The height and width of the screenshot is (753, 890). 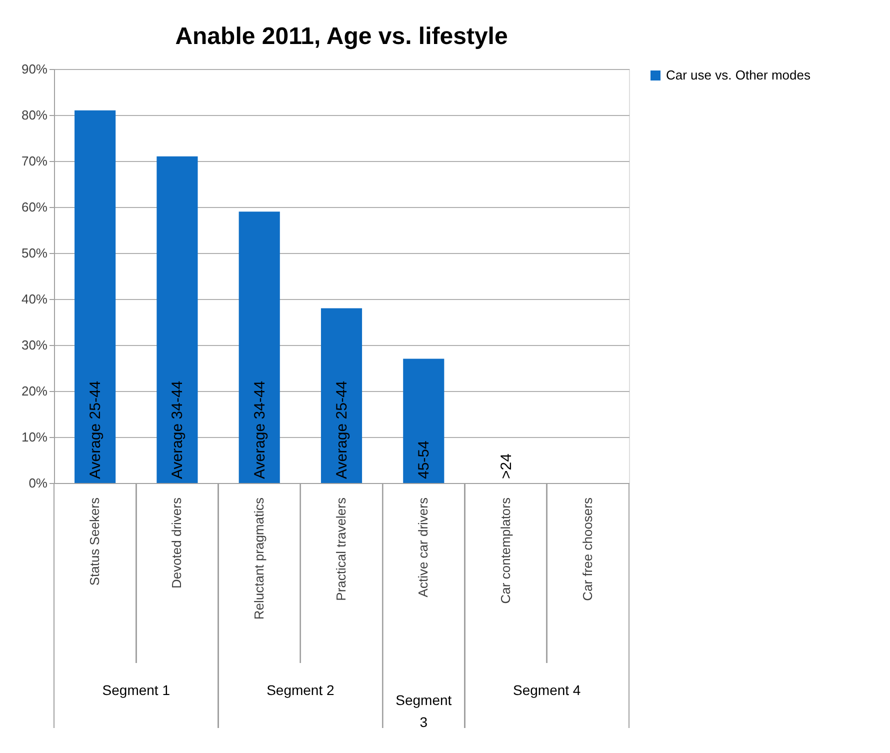 I want to click on y-tick-label: 70%, so click(x=34, y=161).